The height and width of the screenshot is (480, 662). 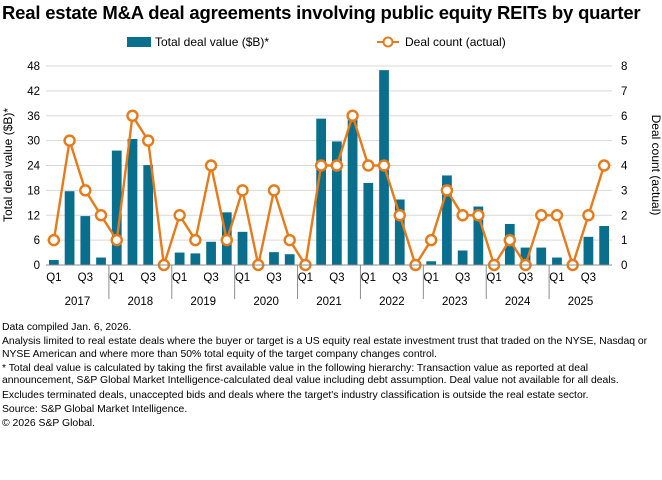 I want to click on y-right-tick-label: 3, so click(x=624, y=191).